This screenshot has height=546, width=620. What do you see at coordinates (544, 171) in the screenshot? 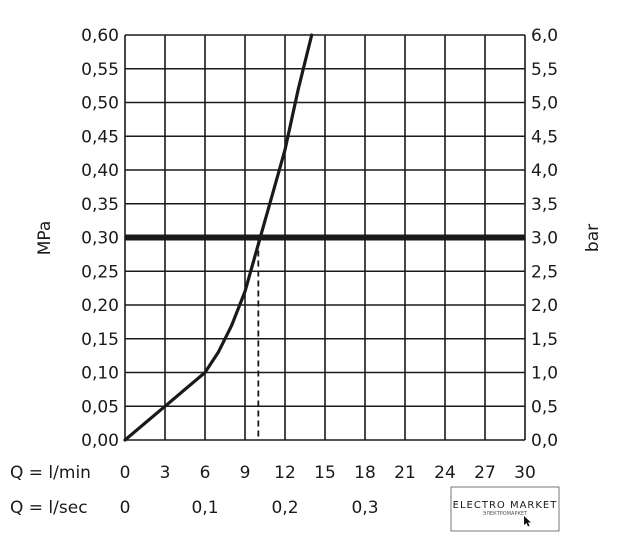
I see `right-tick-label: 4,0` at bounding box center [544, 171].